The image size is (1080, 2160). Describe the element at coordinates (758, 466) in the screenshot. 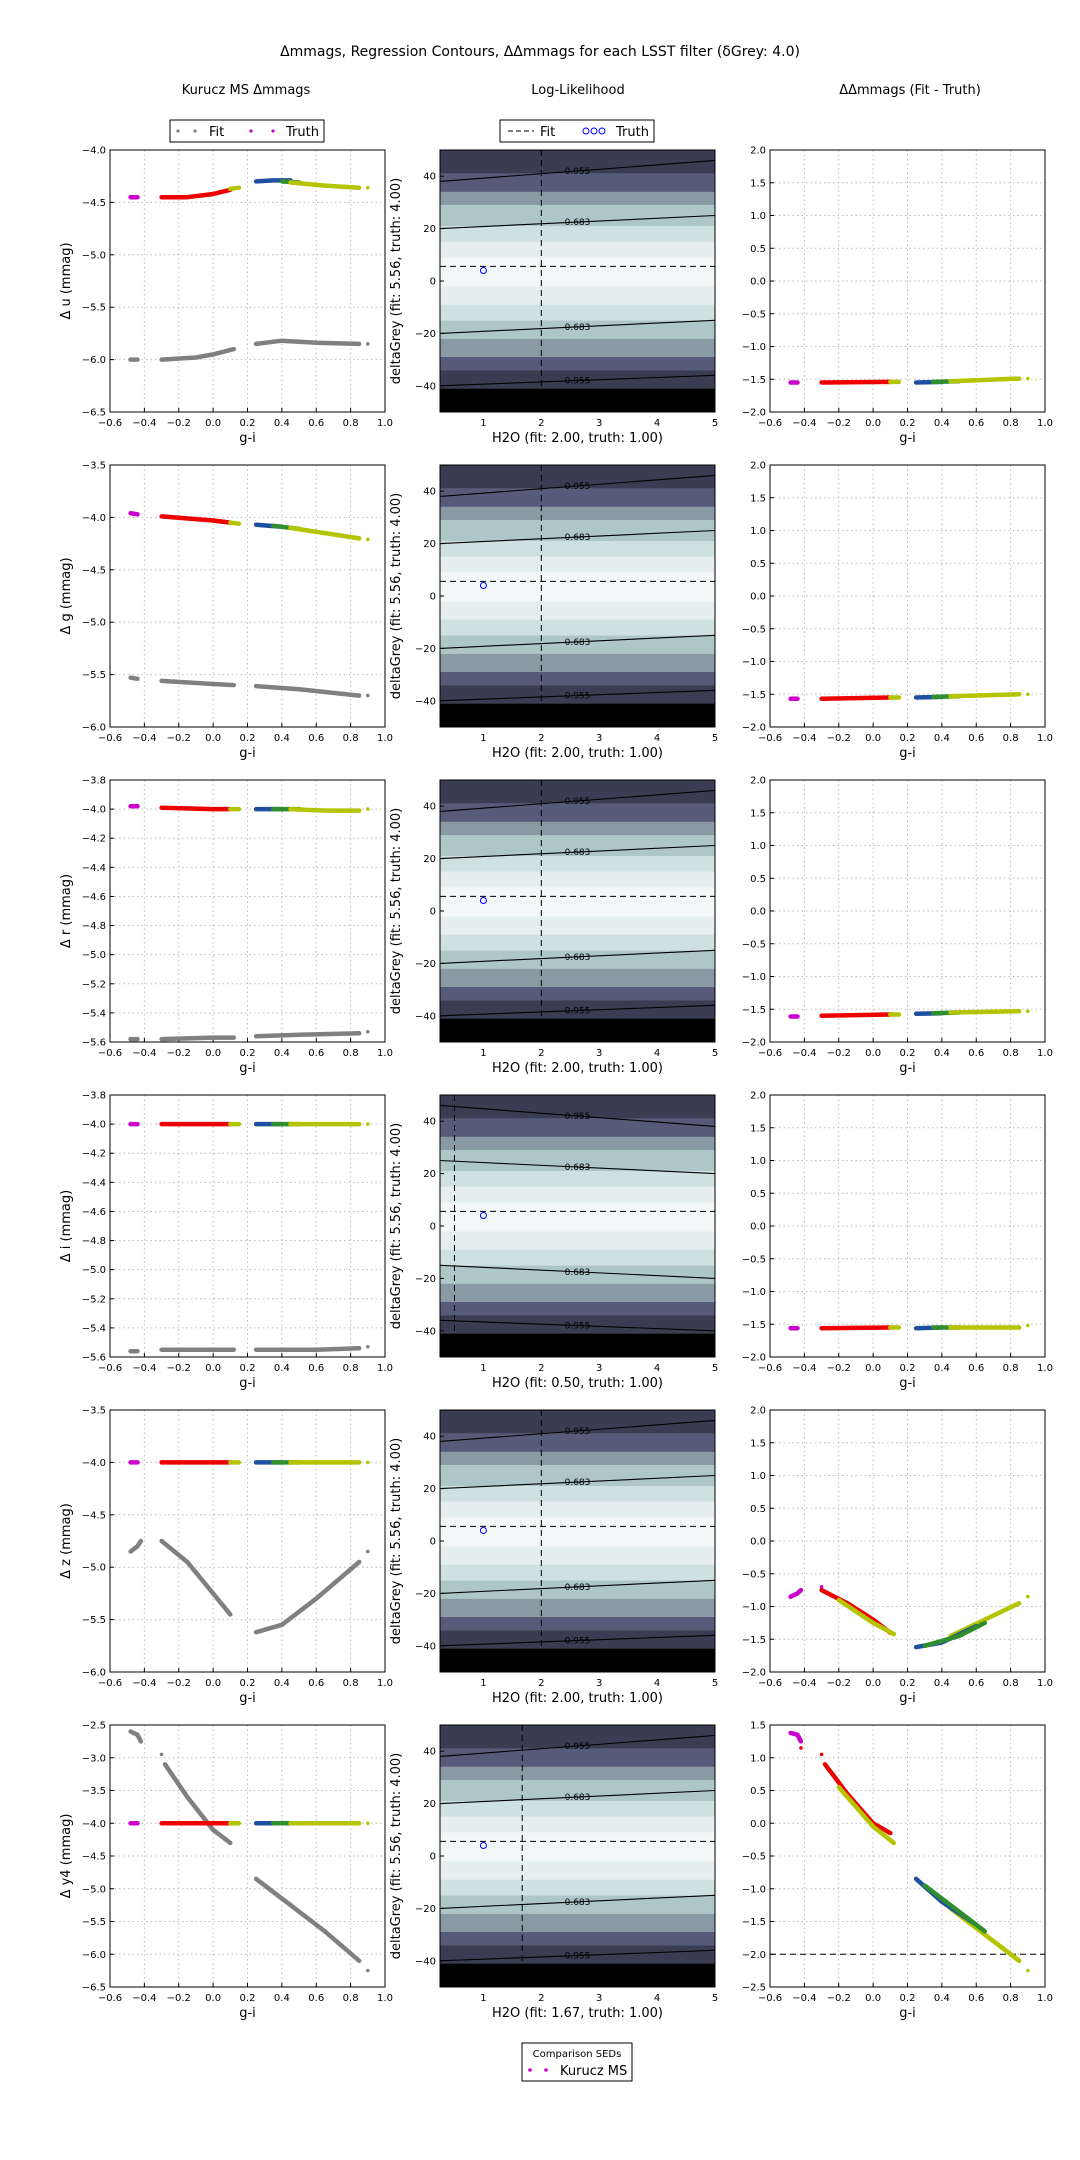

I see `y-tick-label: 2.0` at that location.